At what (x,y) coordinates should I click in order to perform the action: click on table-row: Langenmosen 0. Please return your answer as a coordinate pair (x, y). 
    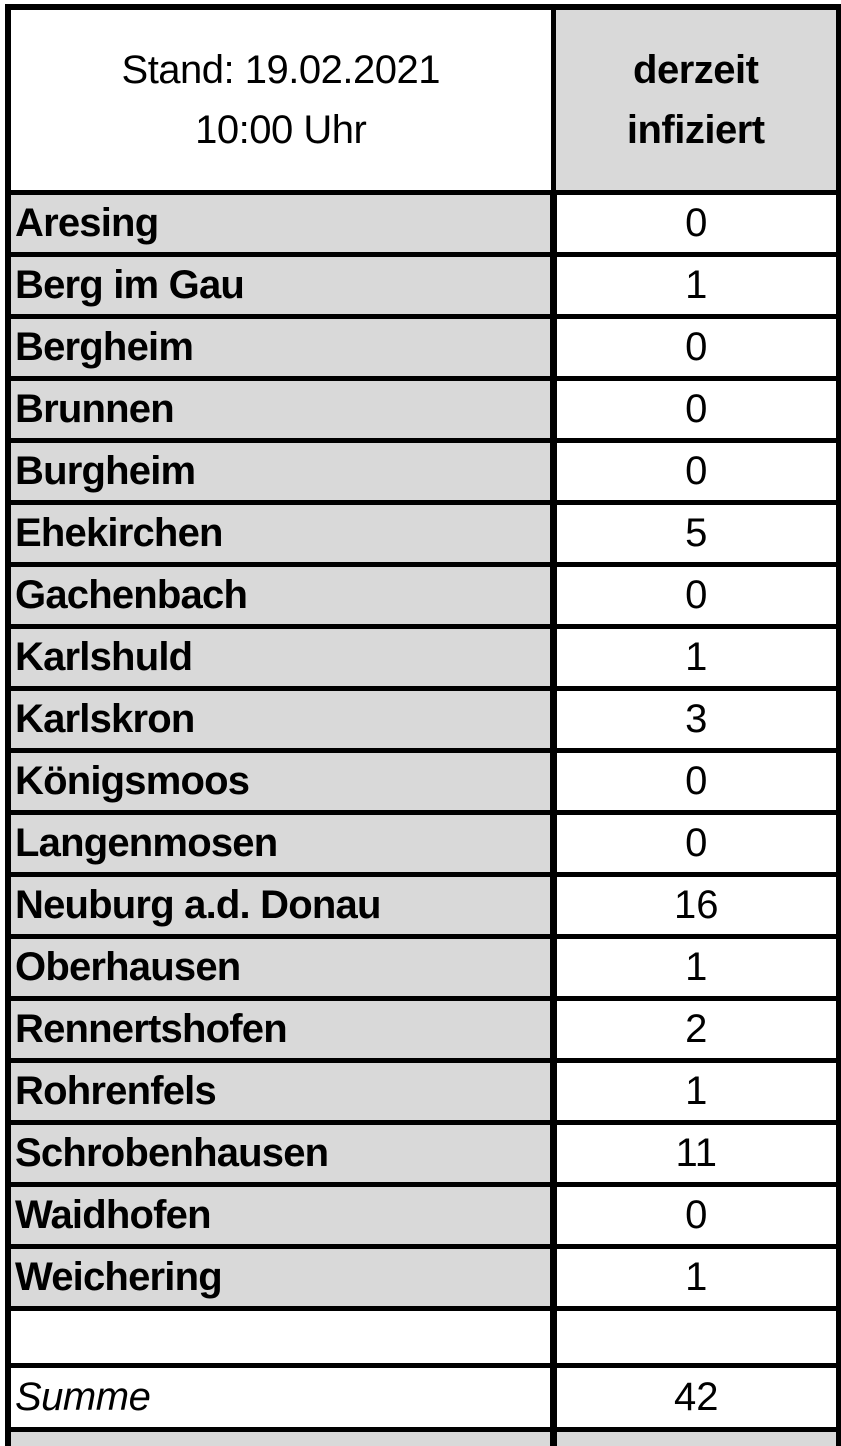
    Looking at the image, I should click on (423, 843).